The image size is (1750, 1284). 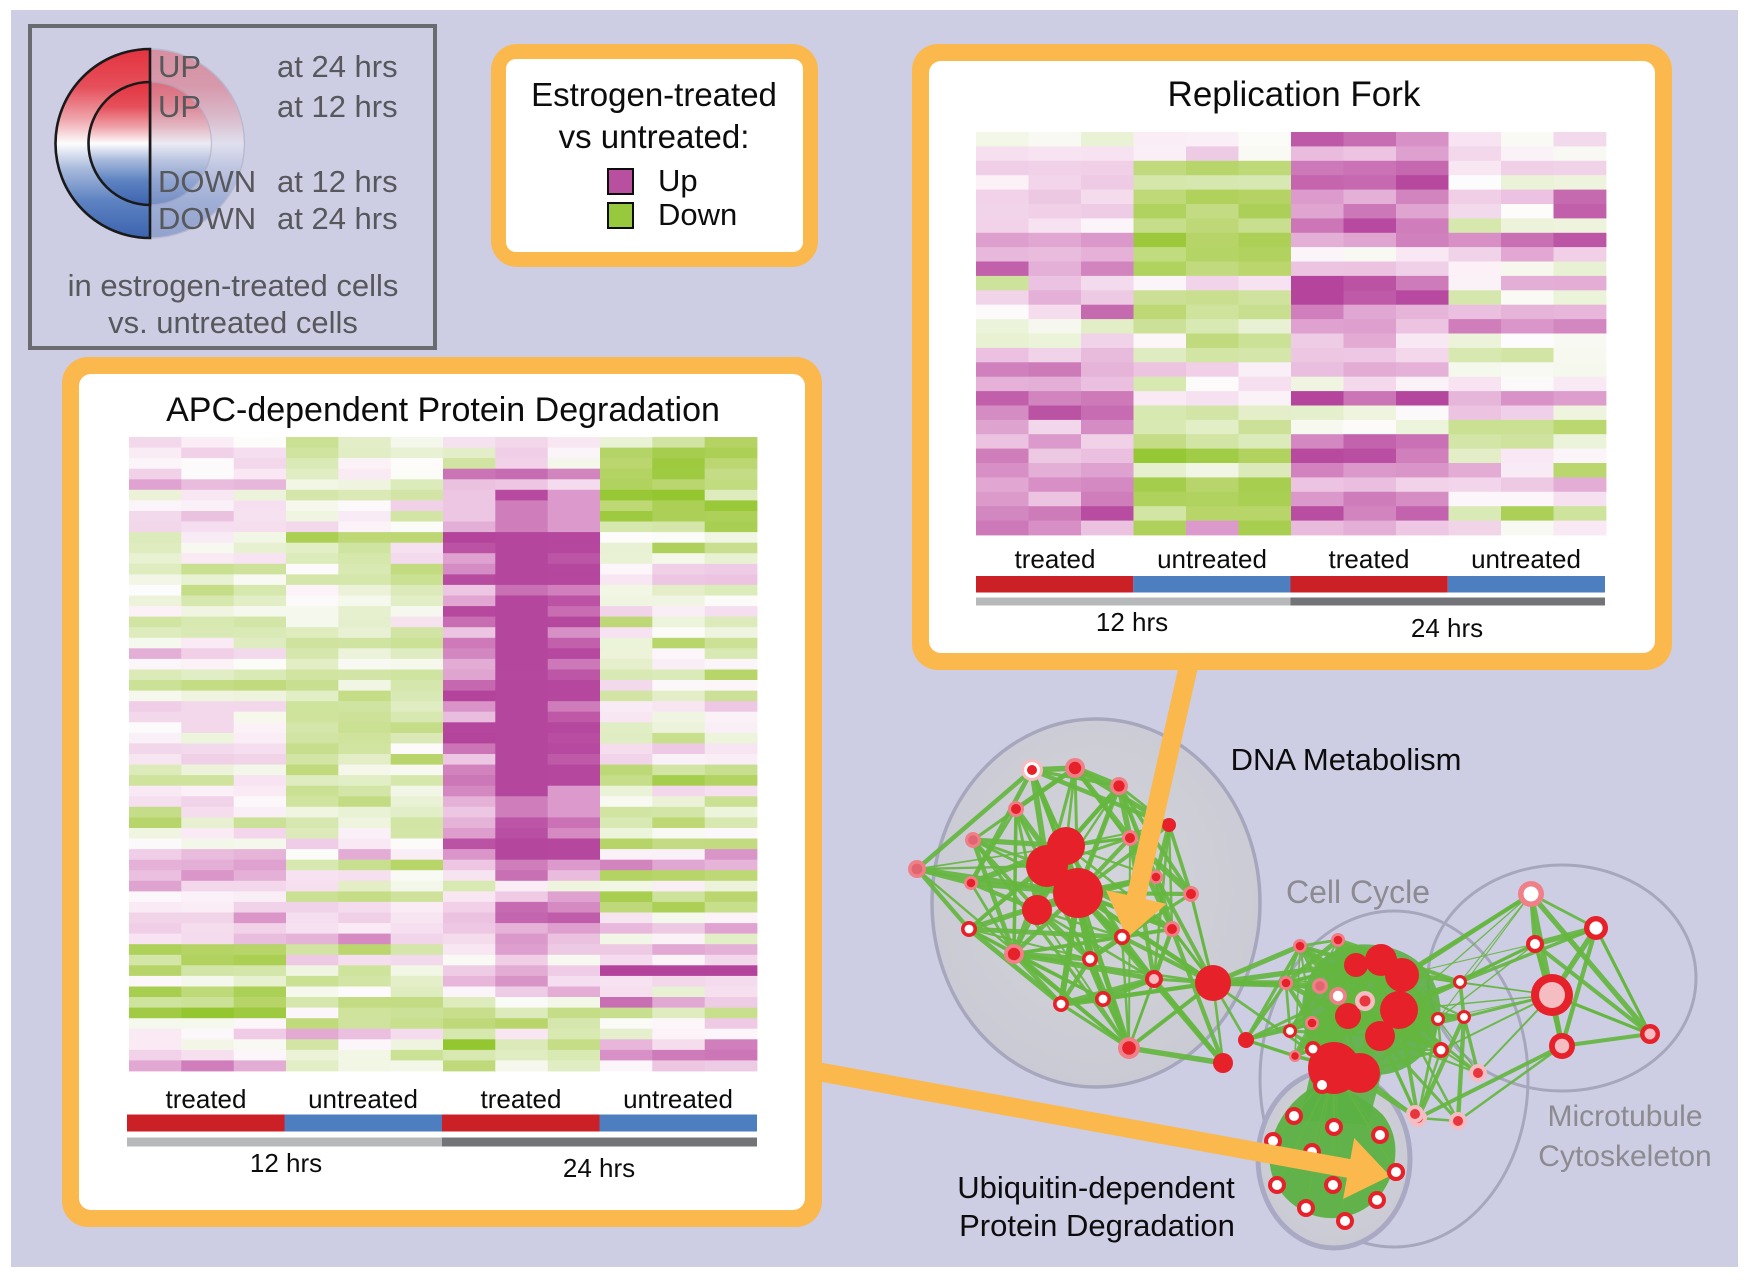 What do you see at coordinates (1346, 759) in the screenshot?
I see `svg-text: DNA Metabolism` at bounding box center [1346, 759].